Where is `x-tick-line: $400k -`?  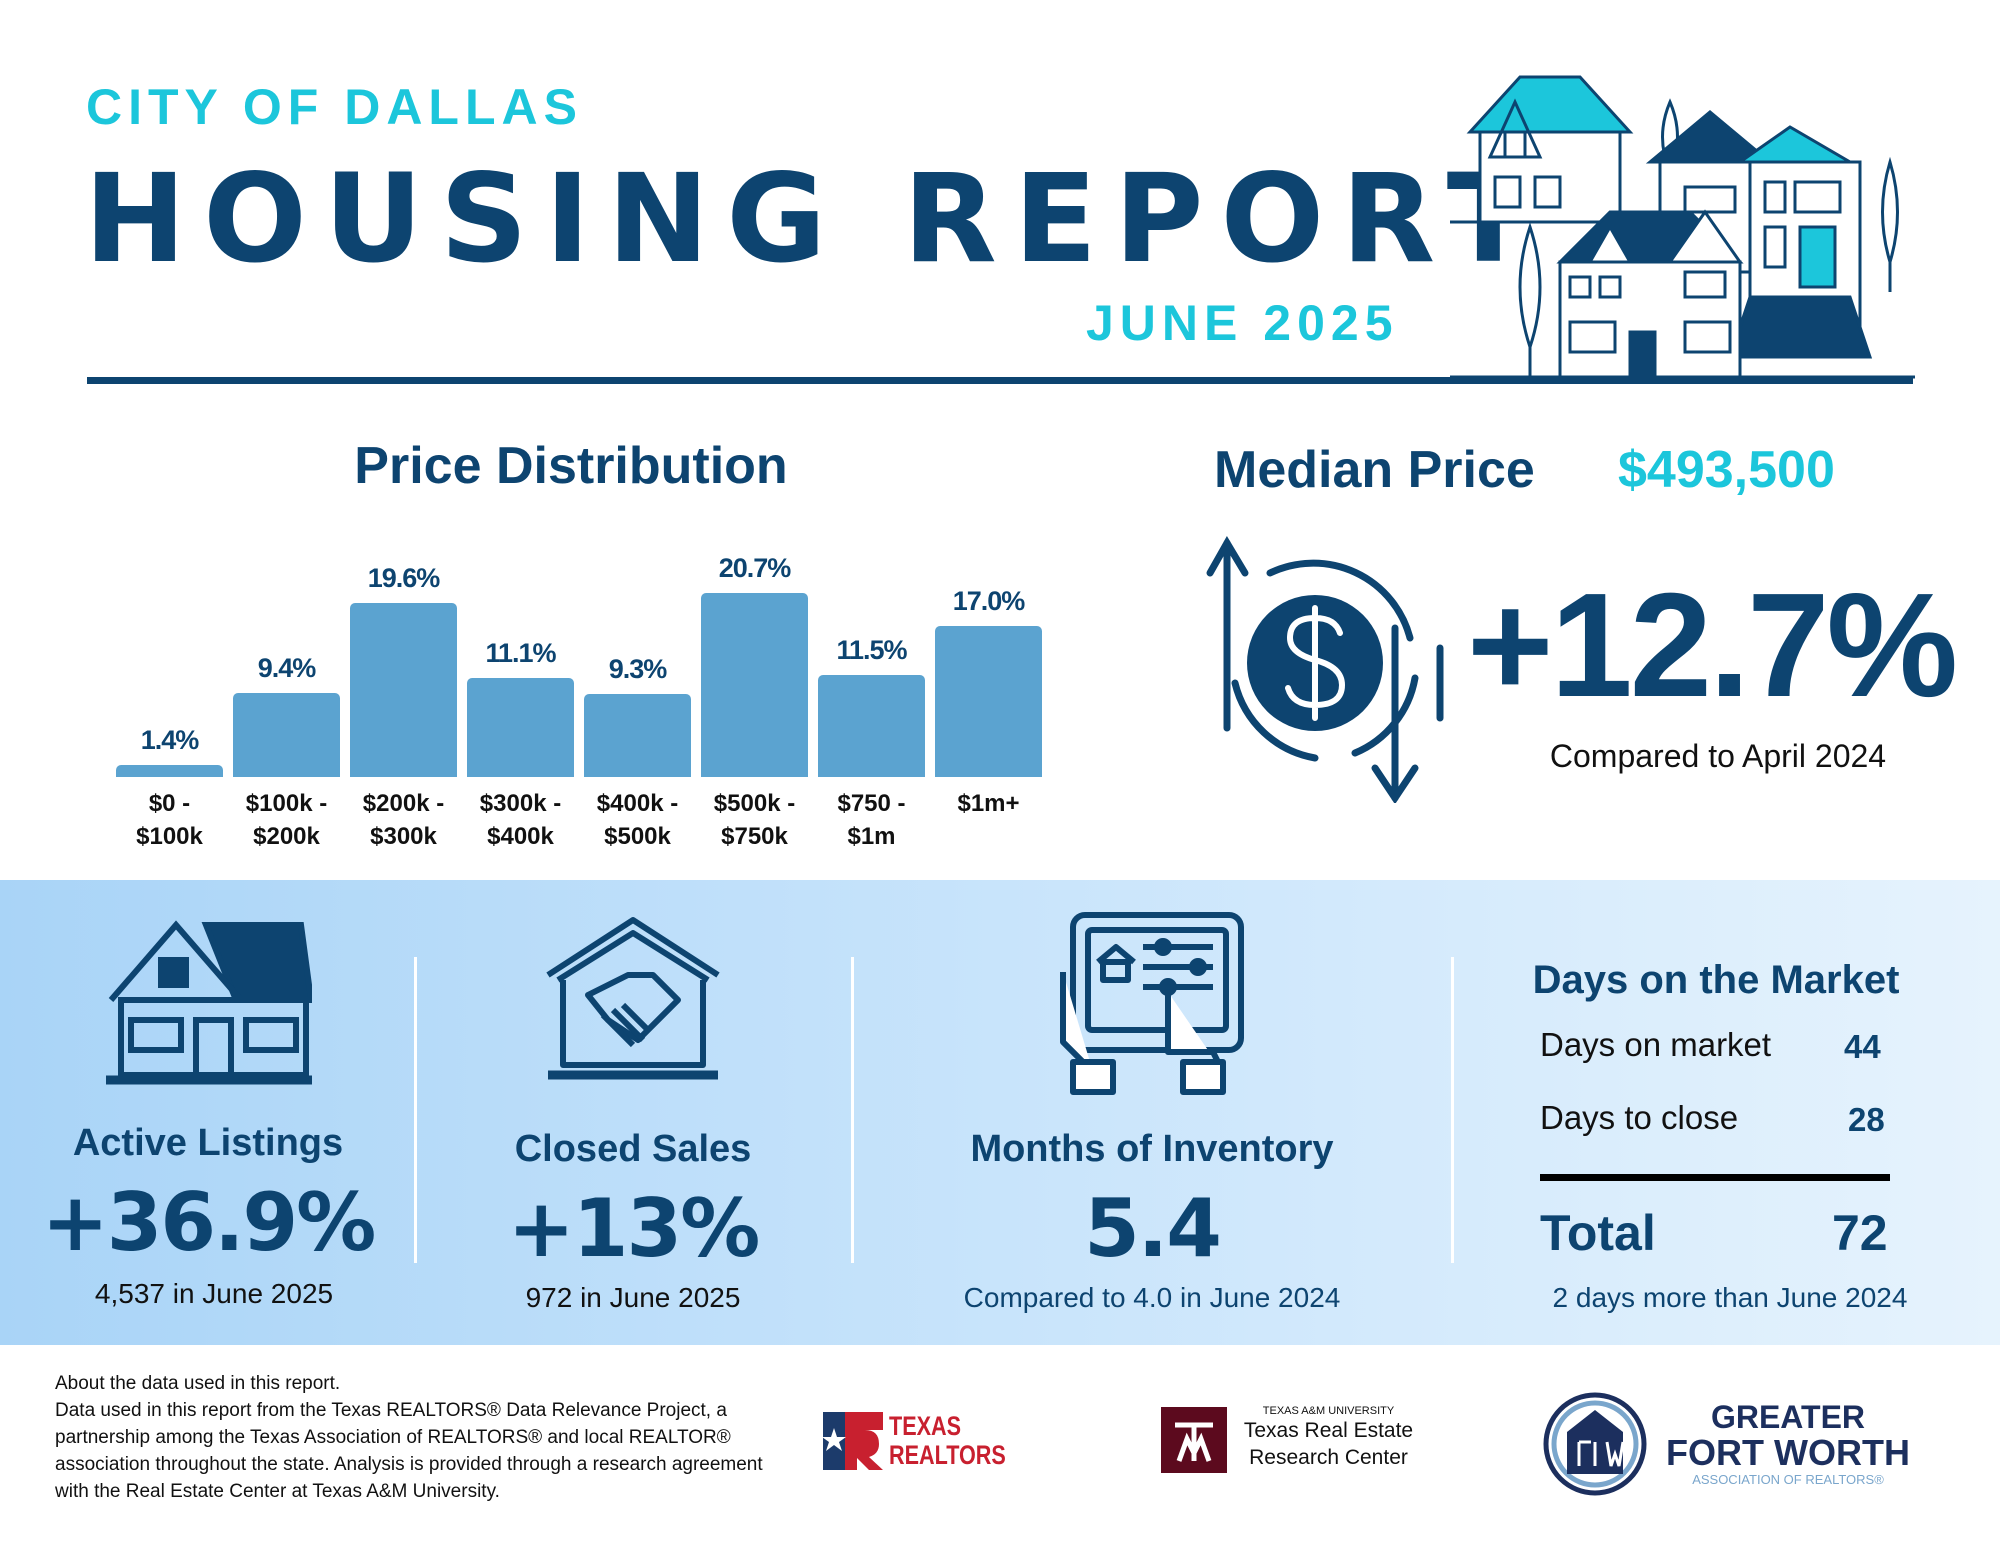
x-tick-line: $400k - is located at coordinates (637, 803).